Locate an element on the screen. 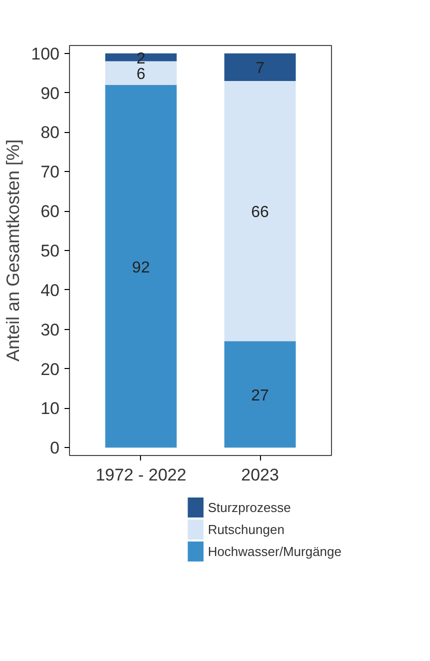  legend-label: Hochwasser/Murgänge is located at coordinates (275, 551).